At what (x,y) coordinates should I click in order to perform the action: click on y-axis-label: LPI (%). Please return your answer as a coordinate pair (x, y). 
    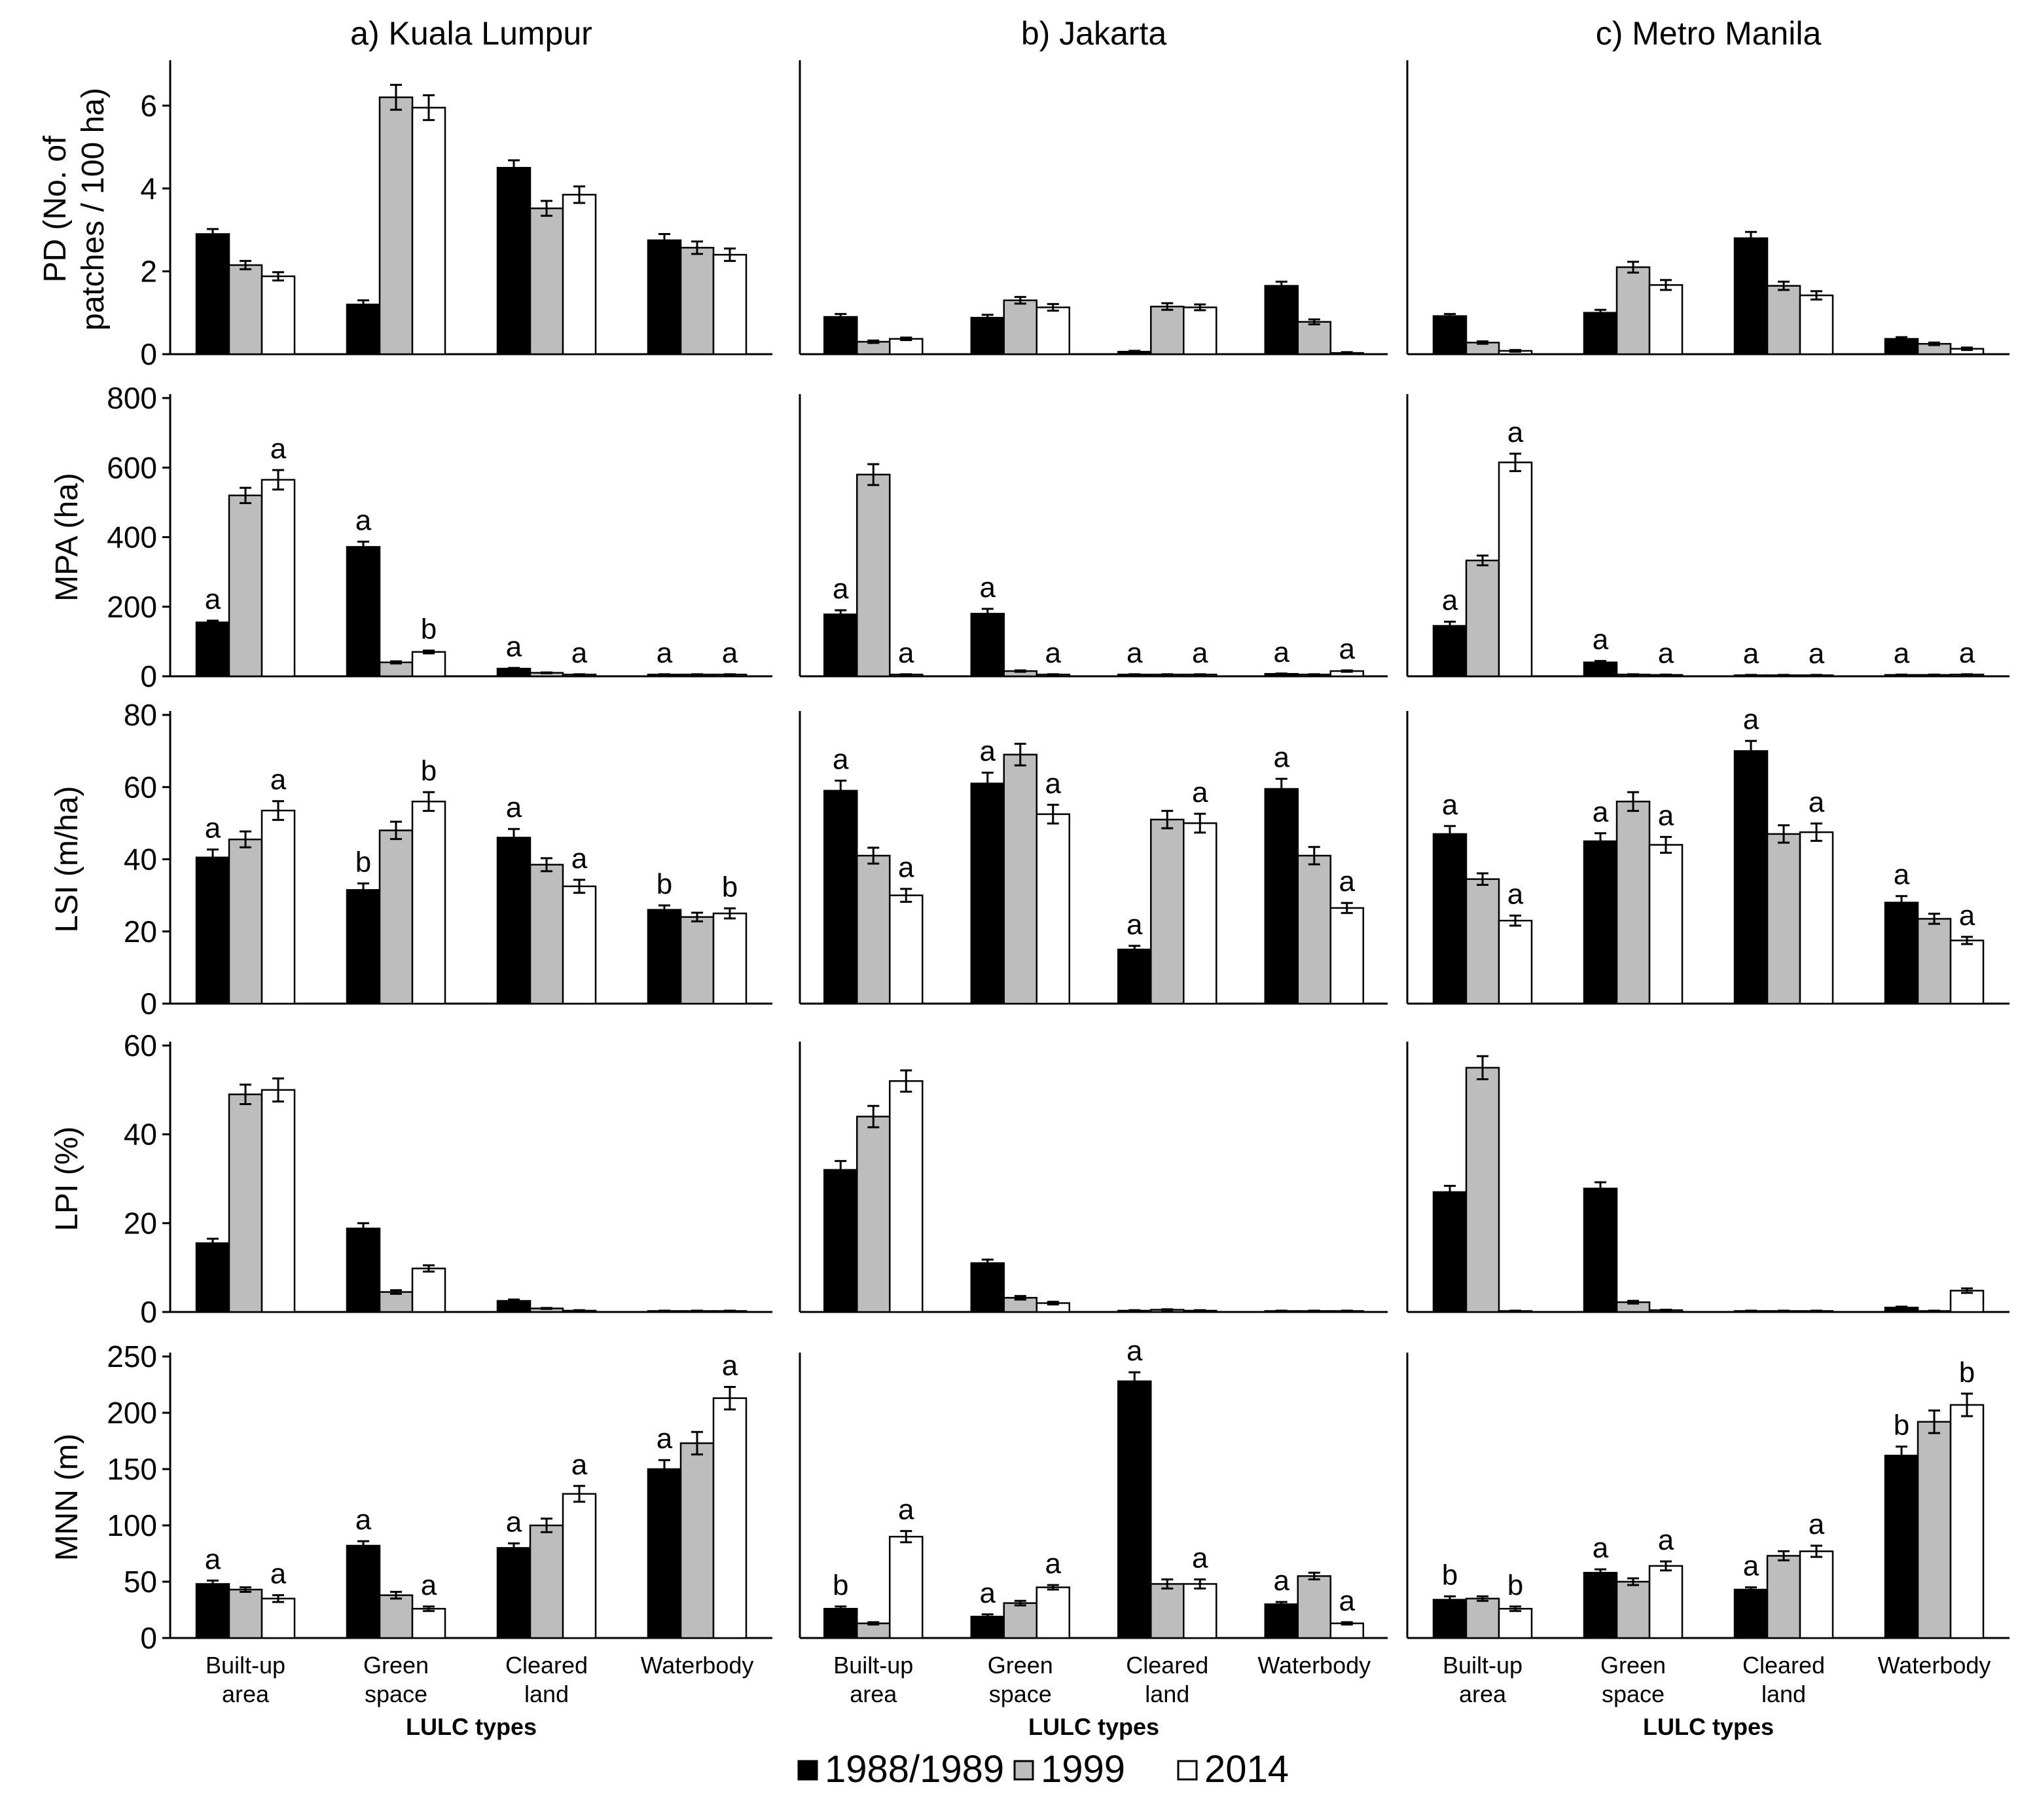
    Looking at the image, I should click on (67, 1178).